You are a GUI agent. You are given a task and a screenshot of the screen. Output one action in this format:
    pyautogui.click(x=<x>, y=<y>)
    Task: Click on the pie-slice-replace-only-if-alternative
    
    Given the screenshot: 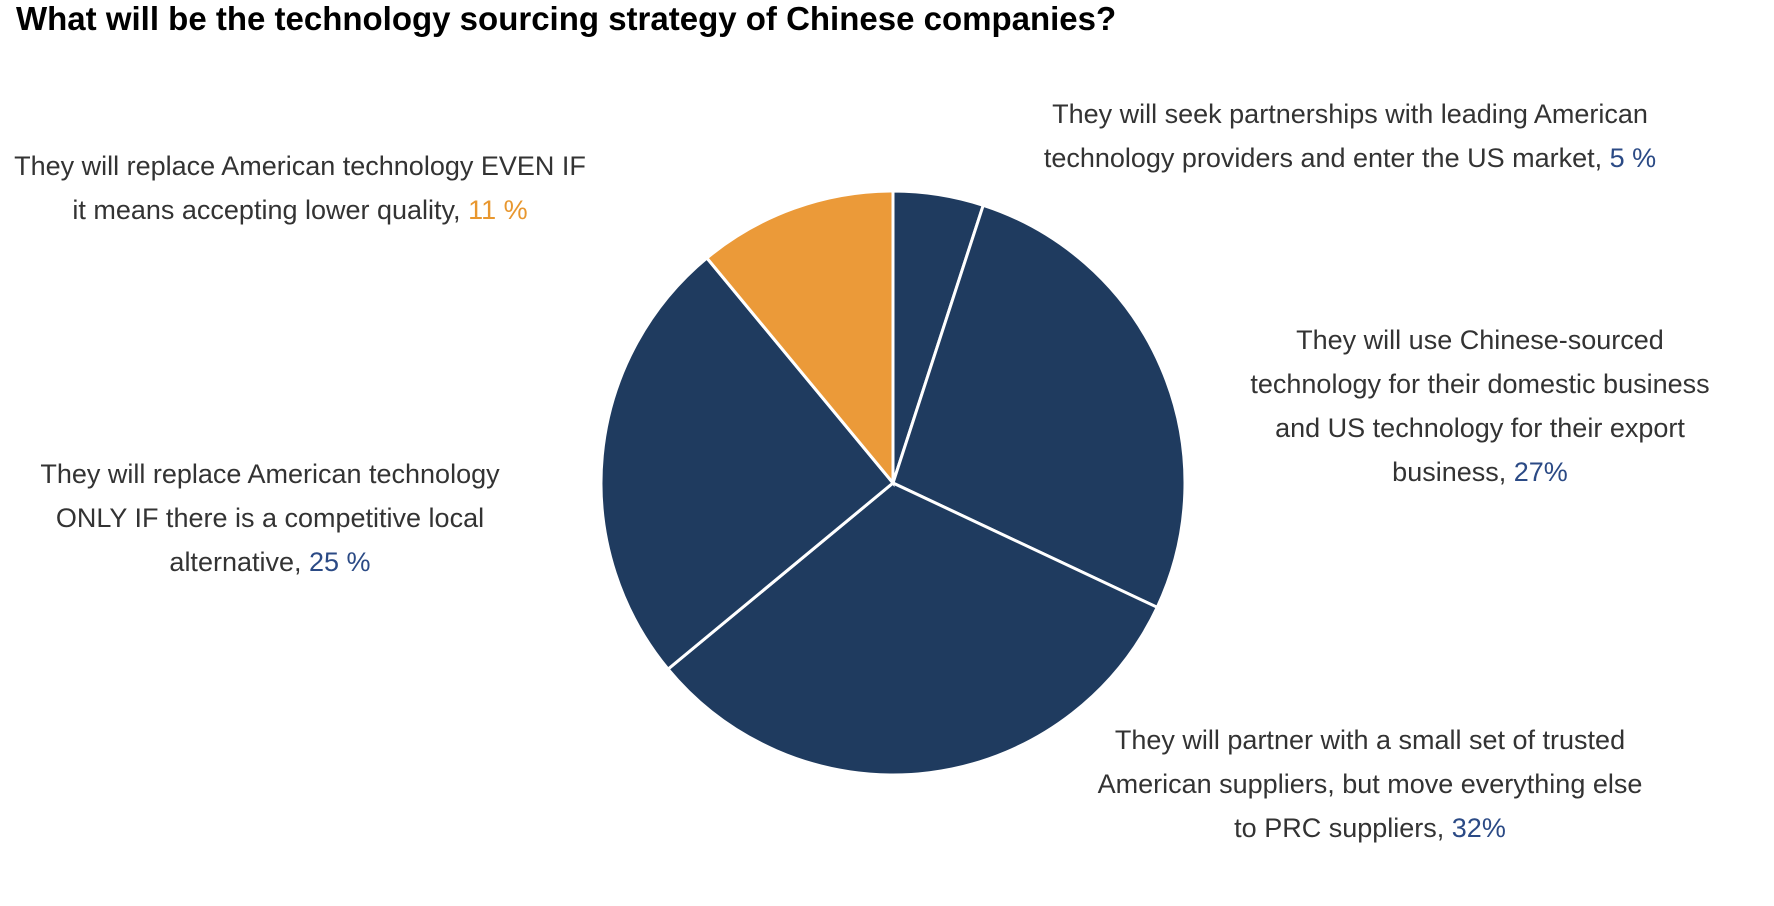 What is the action you would take?
    pyautogui.click(x=747, y=463)
    